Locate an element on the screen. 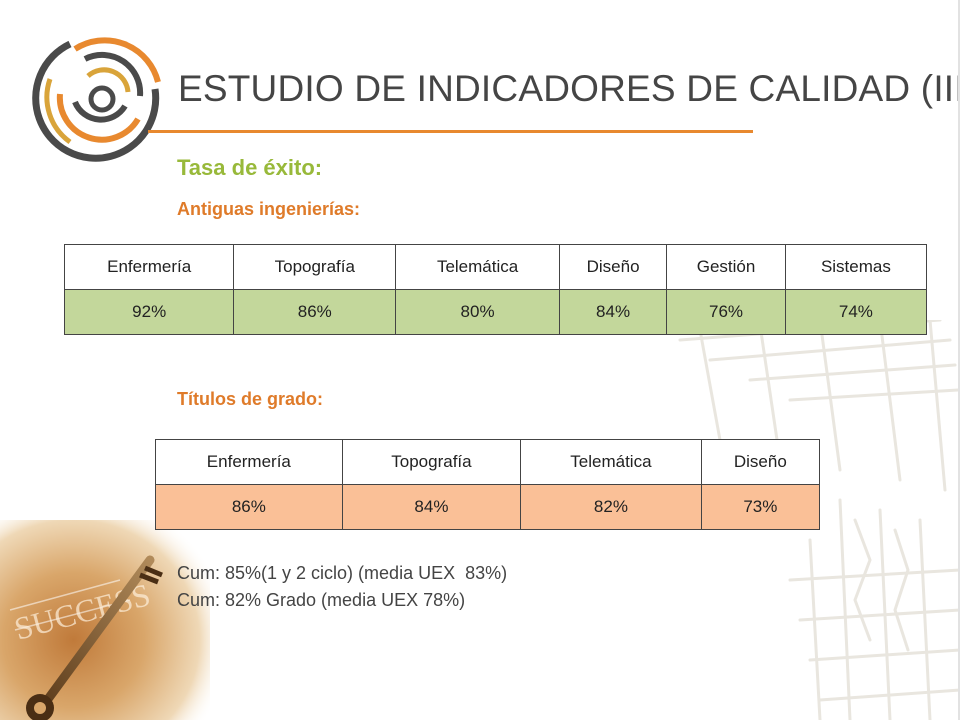  table-cell: 76% is located at coordinates (726, 312).